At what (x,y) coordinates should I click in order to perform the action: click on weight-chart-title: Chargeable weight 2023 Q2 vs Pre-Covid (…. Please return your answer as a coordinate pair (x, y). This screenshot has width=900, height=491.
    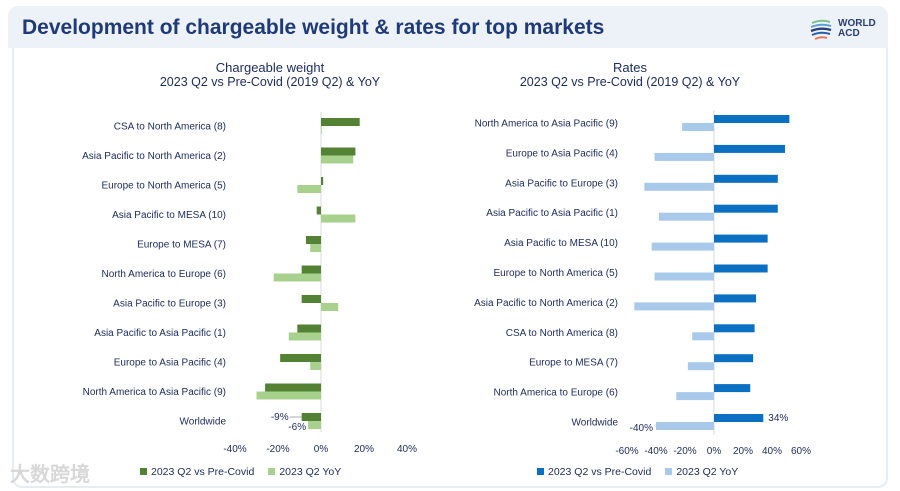
    Looking at the image, I should click on (270, 74).